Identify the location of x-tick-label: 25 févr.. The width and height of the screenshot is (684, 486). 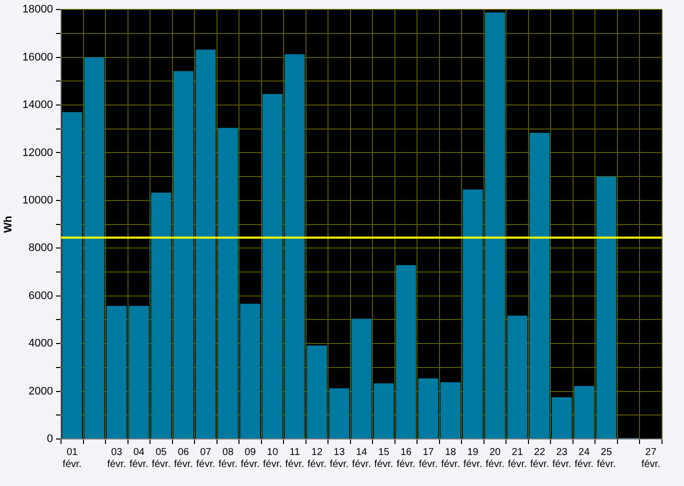
(606, 458).